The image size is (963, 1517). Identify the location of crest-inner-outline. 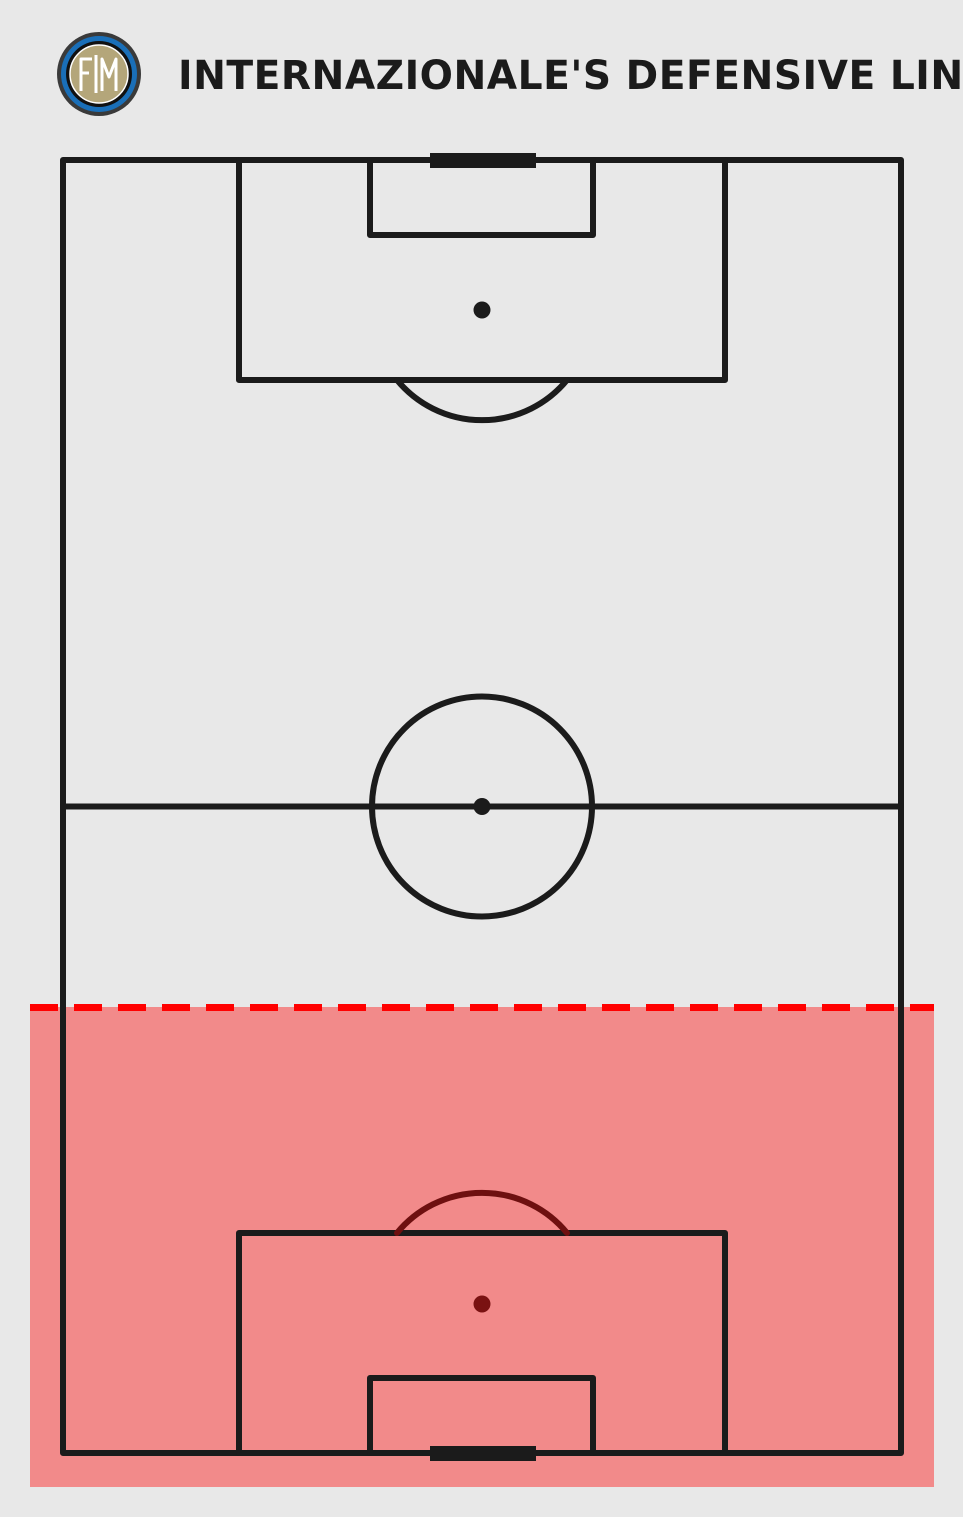
(99, 74).